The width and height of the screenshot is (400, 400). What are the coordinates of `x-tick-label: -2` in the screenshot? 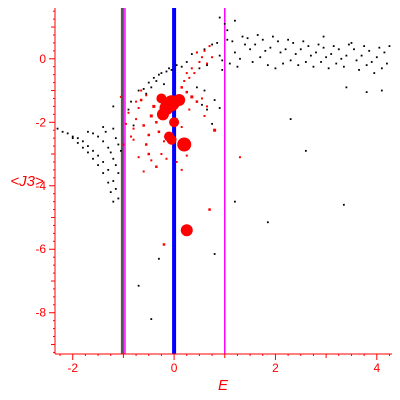 It's located at (72, 368).